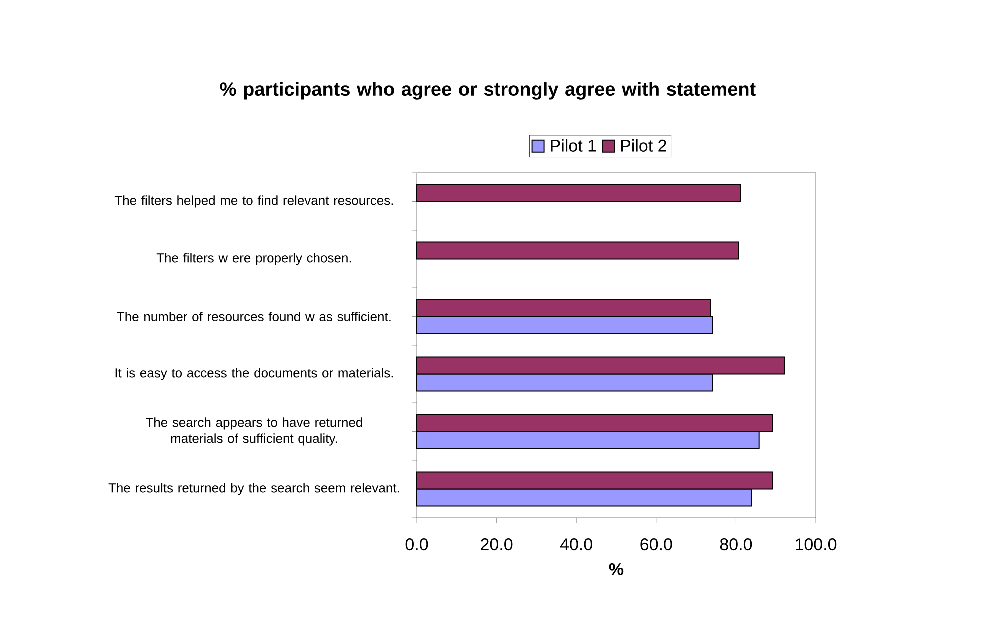 The image size is (987, 629). I want to click on x-axis-title: %, so click(616, 569).